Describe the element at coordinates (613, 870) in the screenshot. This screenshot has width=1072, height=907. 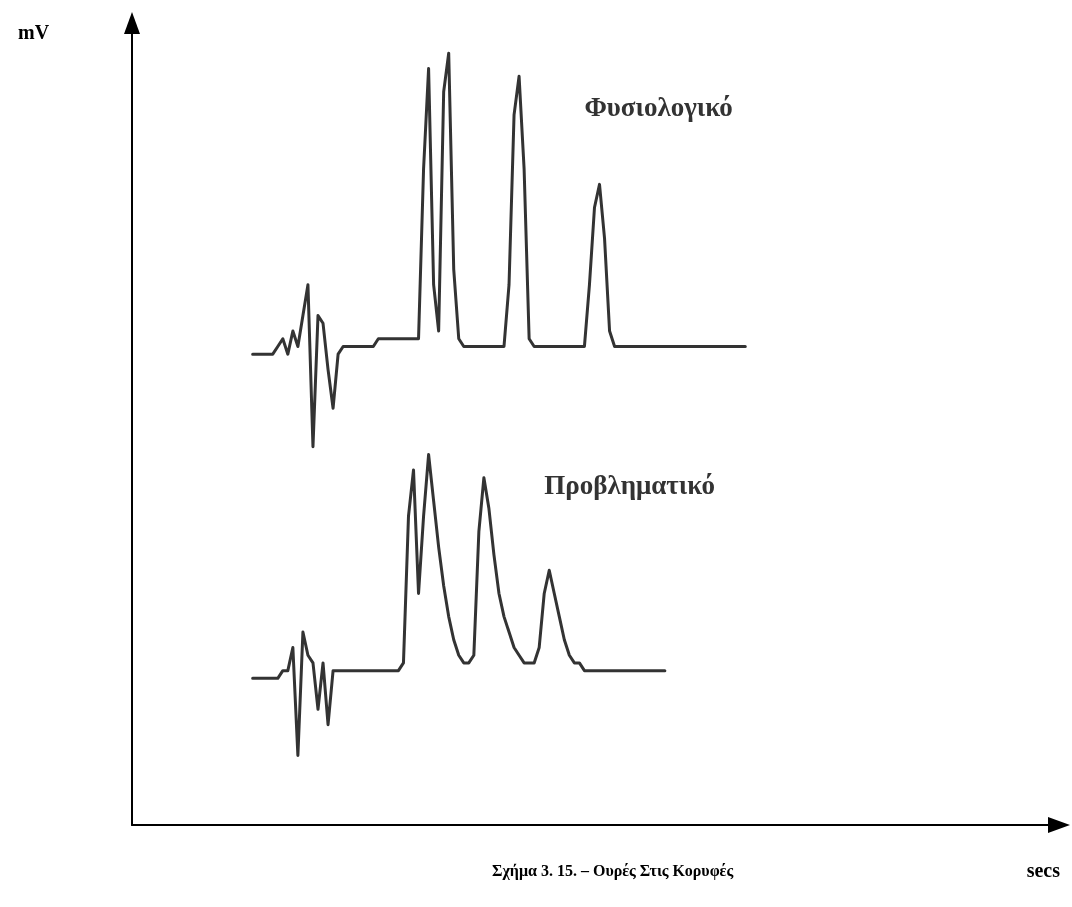
I see `text: Σχήμα 3. 15. – Ουρές Στις Κορυφές` at that location.